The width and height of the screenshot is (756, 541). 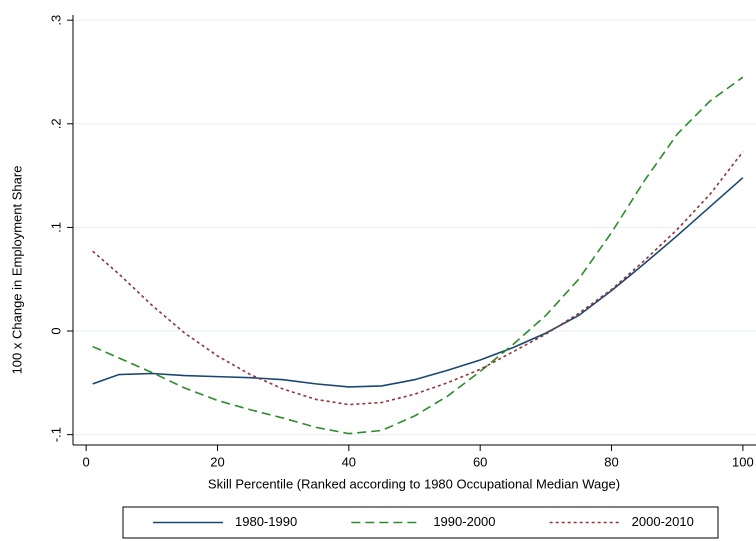 I want to click on legend-label: 2000-2010, so click(x=663, y=521).